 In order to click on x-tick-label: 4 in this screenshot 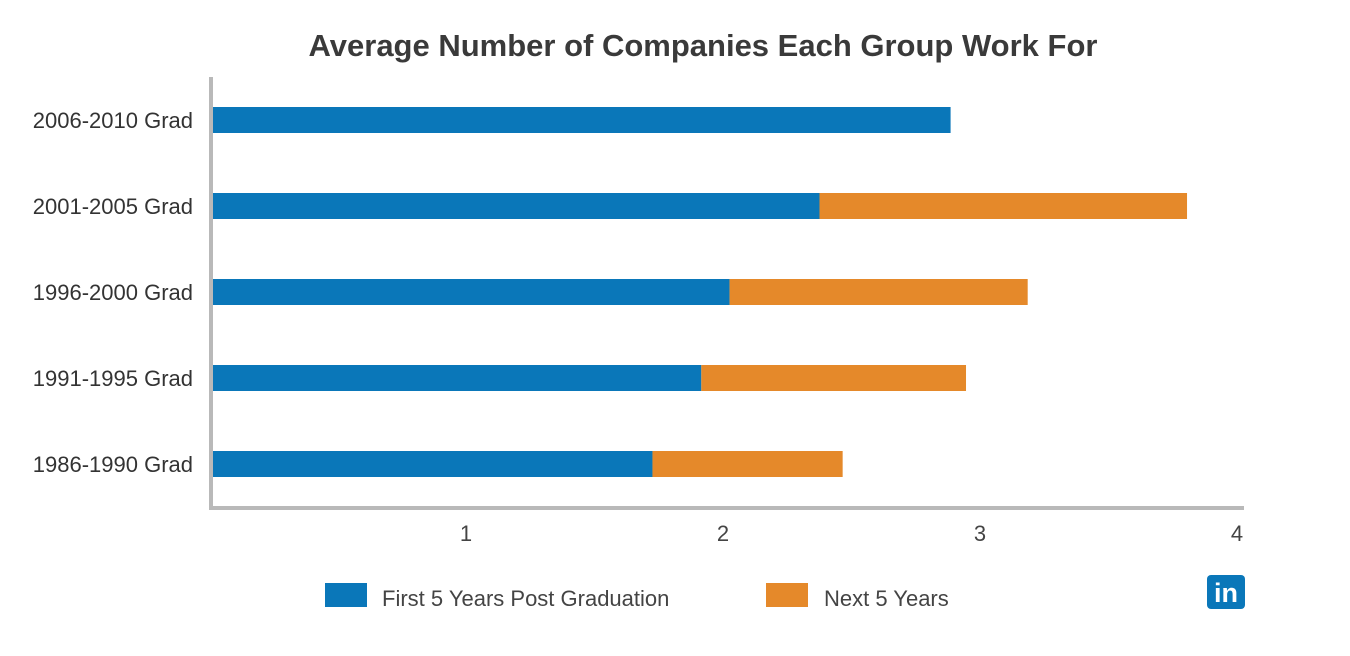, I will do `click(1237, 533)`.